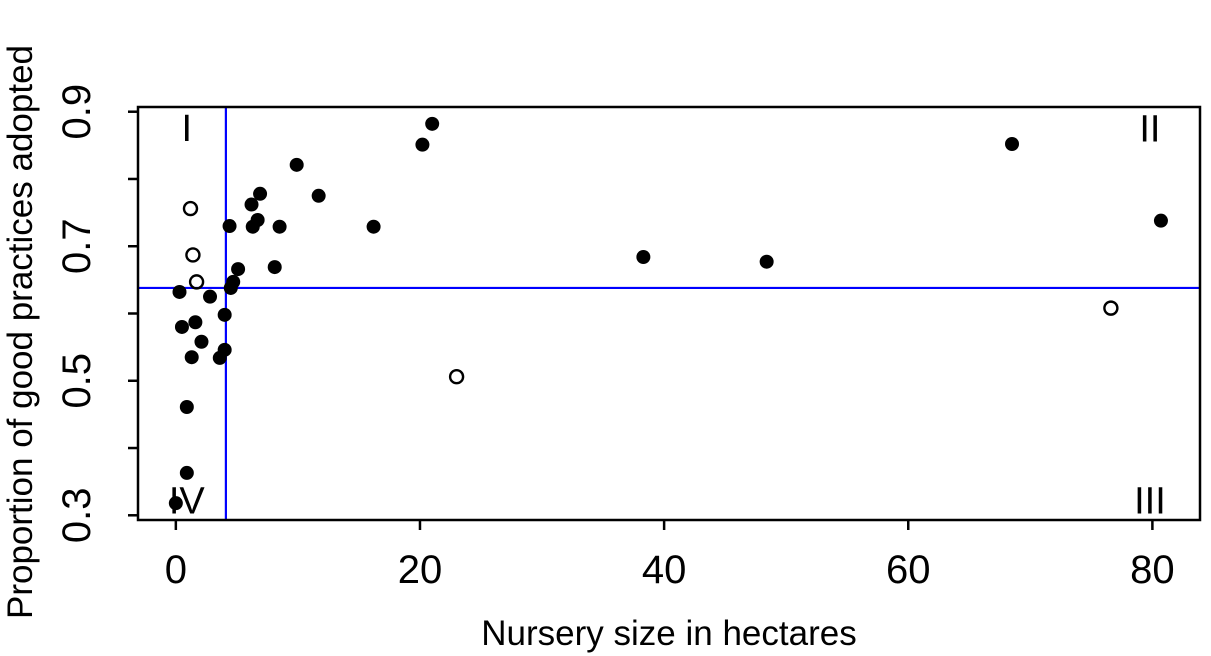  What do you see at coordinates (1152, 570) in the screenshot?
I see `x-tick-label: 80` at bounding box center [1152, 570].